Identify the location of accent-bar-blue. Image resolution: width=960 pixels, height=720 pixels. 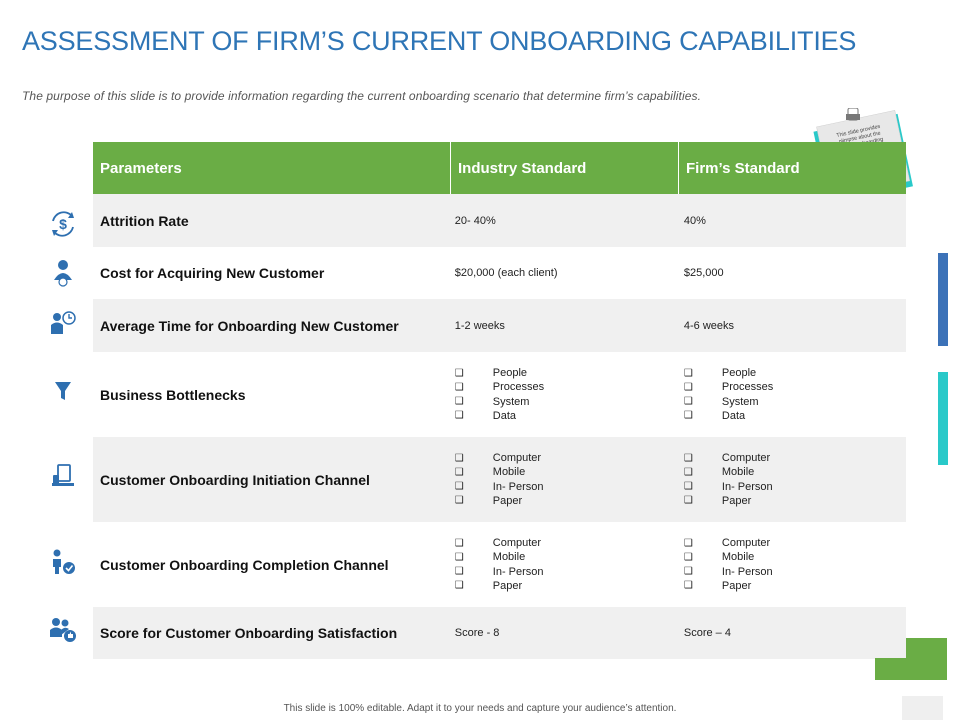
(943, 299).